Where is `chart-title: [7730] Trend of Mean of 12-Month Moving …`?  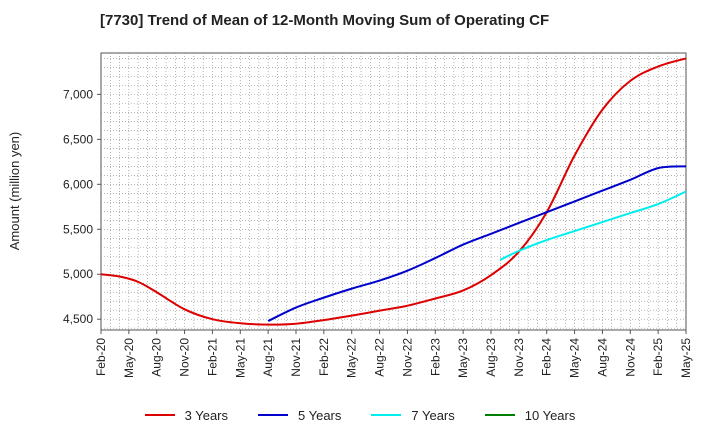
chart-title: [7730] Trend of Mean of 12-Month Moving … is located at coordinates (325, 20).